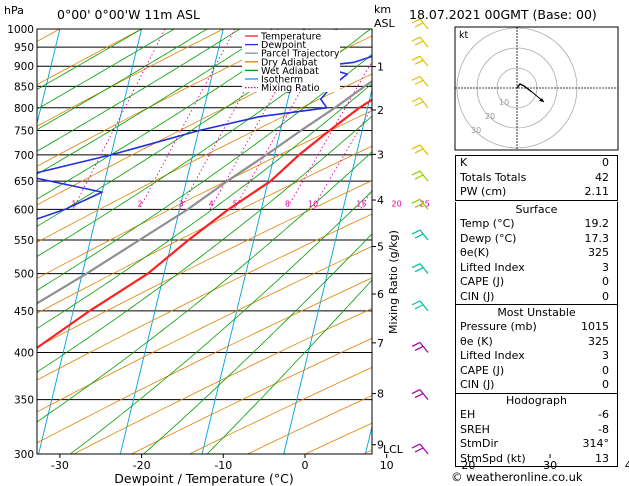  What do you see at coordinates (24, 48) in the screenshot?
I see `pressure-tick-label: 950` at bounding box center [24, 48].